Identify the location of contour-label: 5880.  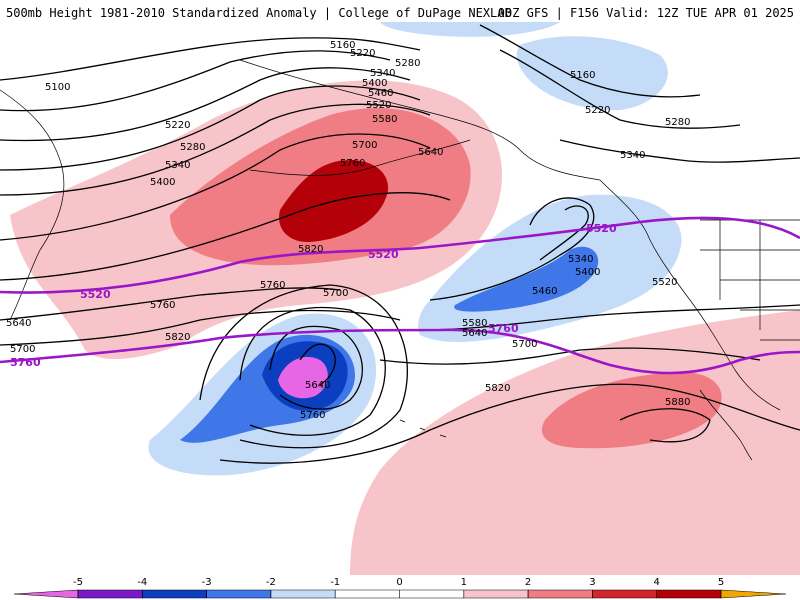
(677, 402).